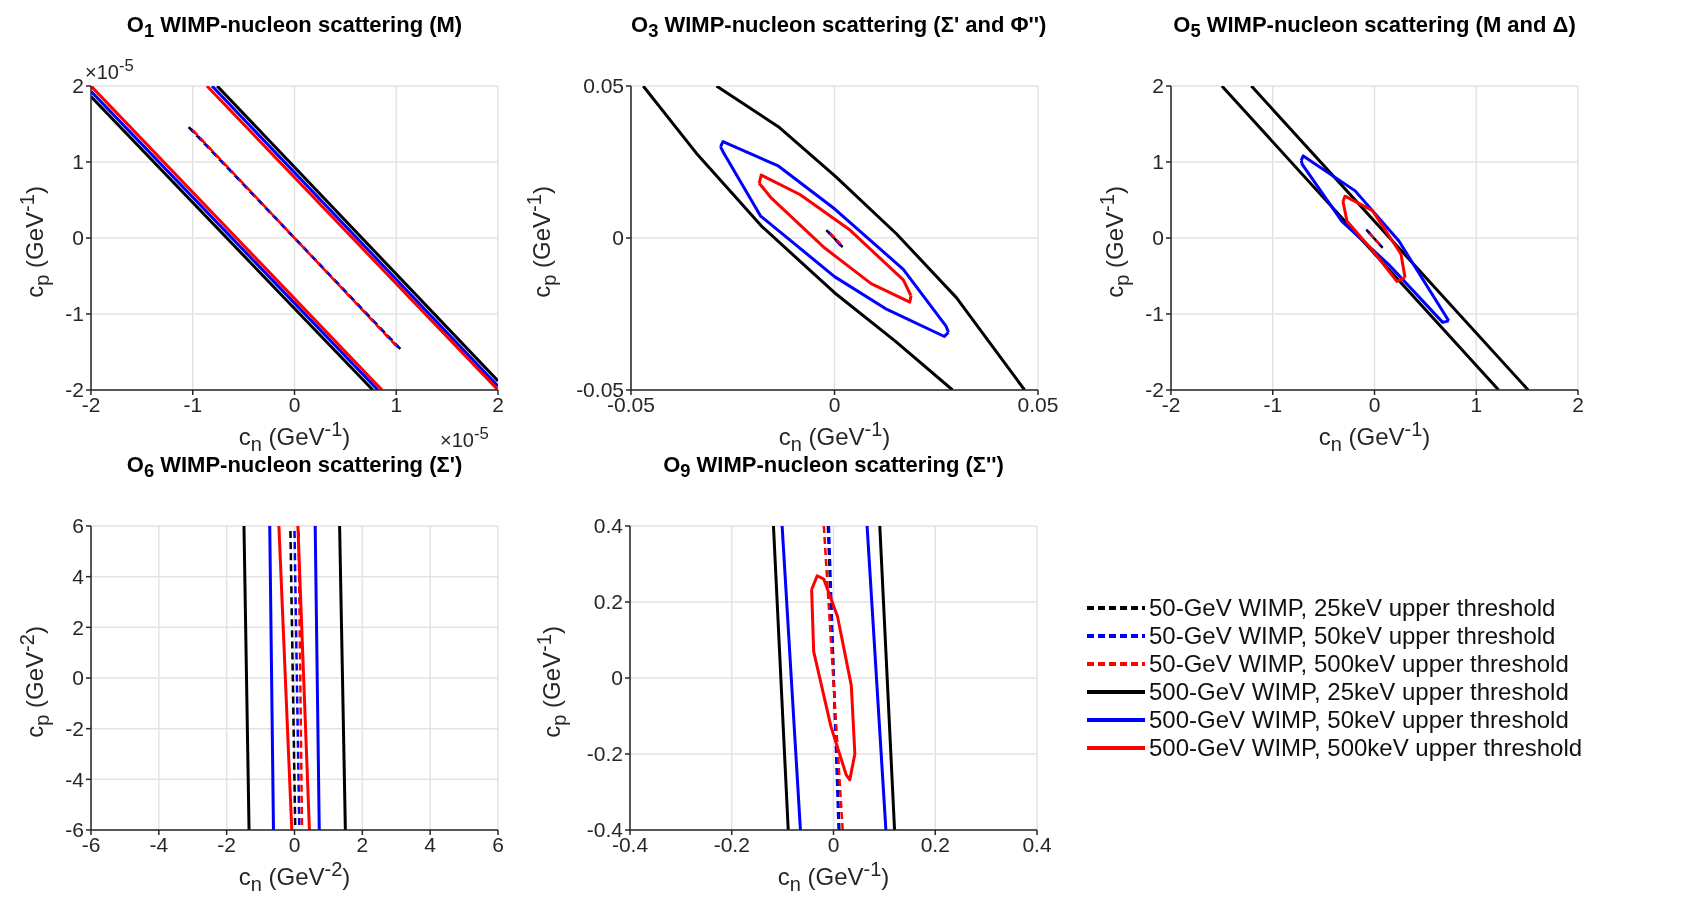  What do you see at coordinates (159, 844) in the screenshot?
I see `x-tick-label: -4` at bounding box center [159, 844].